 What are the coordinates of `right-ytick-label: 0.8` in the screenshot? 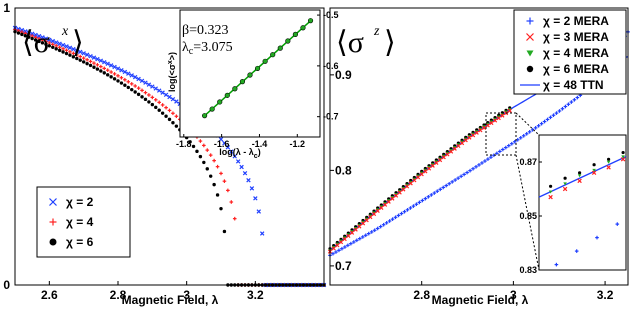 It's located at (343, 170).